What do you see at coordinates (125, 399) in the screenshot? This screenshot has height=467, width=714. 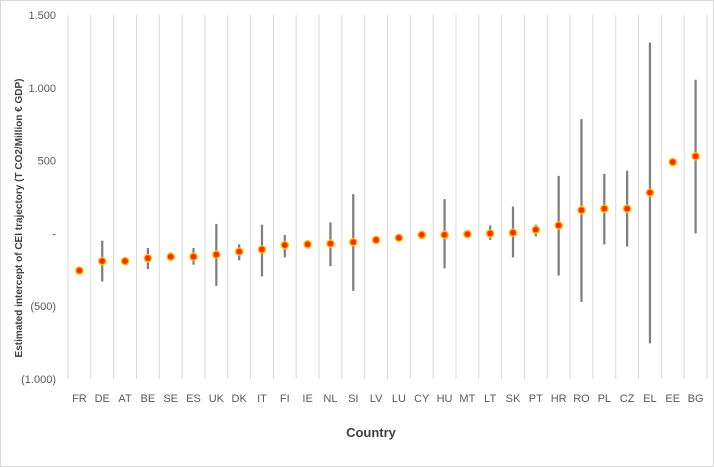 I see `x-tick-label: AT` at bounding box center [125, 399].